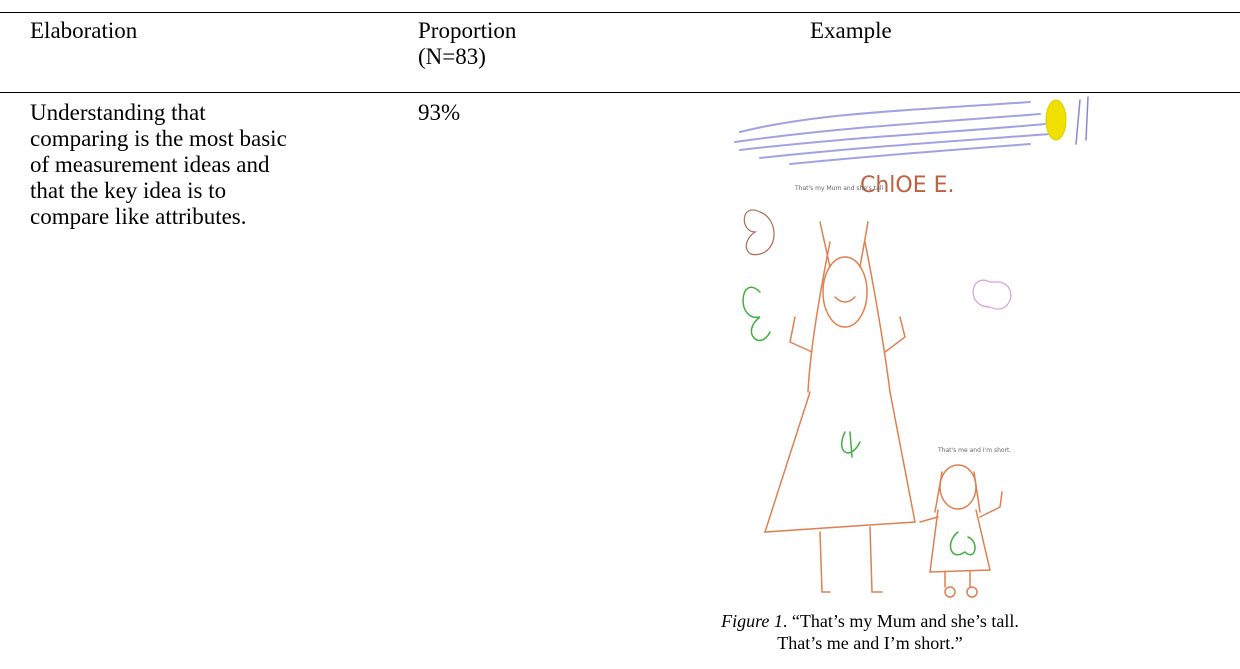 This screenshot has width=1240, height=669. I want to click on butterfly-pink, so click(992, 294).